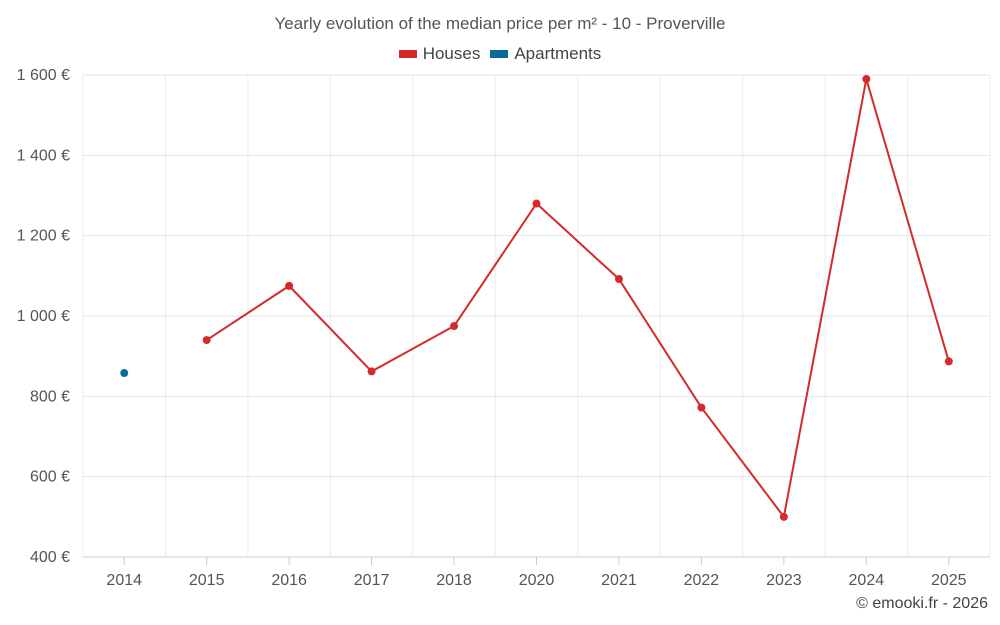 The width and height of the screenshot is (1000, 625). I want to click on legend-swatch-apartments, so click(499, 54).